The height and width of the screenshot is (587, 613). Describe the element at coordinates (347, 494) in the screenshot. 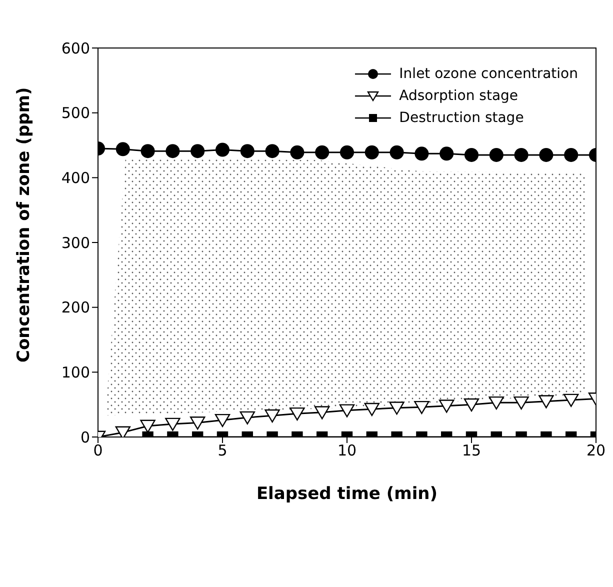

I see `x-axis-title: Elapsed time (min)` at that location.